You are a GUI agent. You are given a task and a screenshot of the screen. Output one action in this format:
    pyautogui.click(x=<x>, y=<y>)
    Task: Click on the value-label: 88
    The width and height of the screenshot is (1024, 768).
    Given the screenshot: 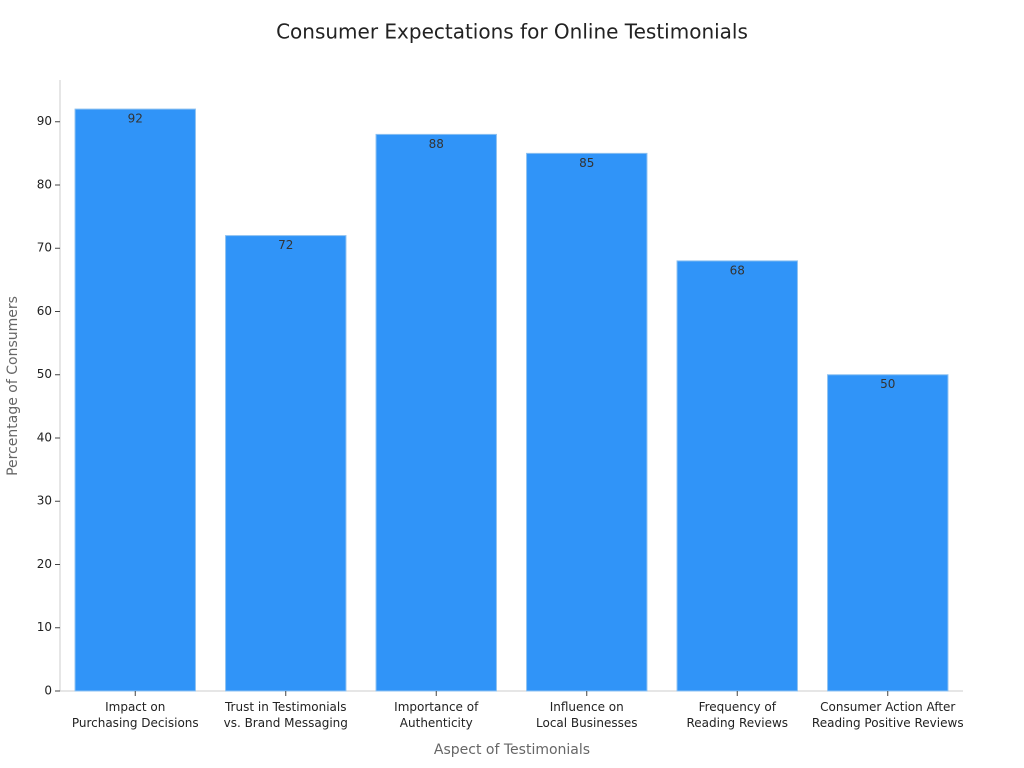 What is the action you would take?
    pyautogui.click(x=436, y=144)
    